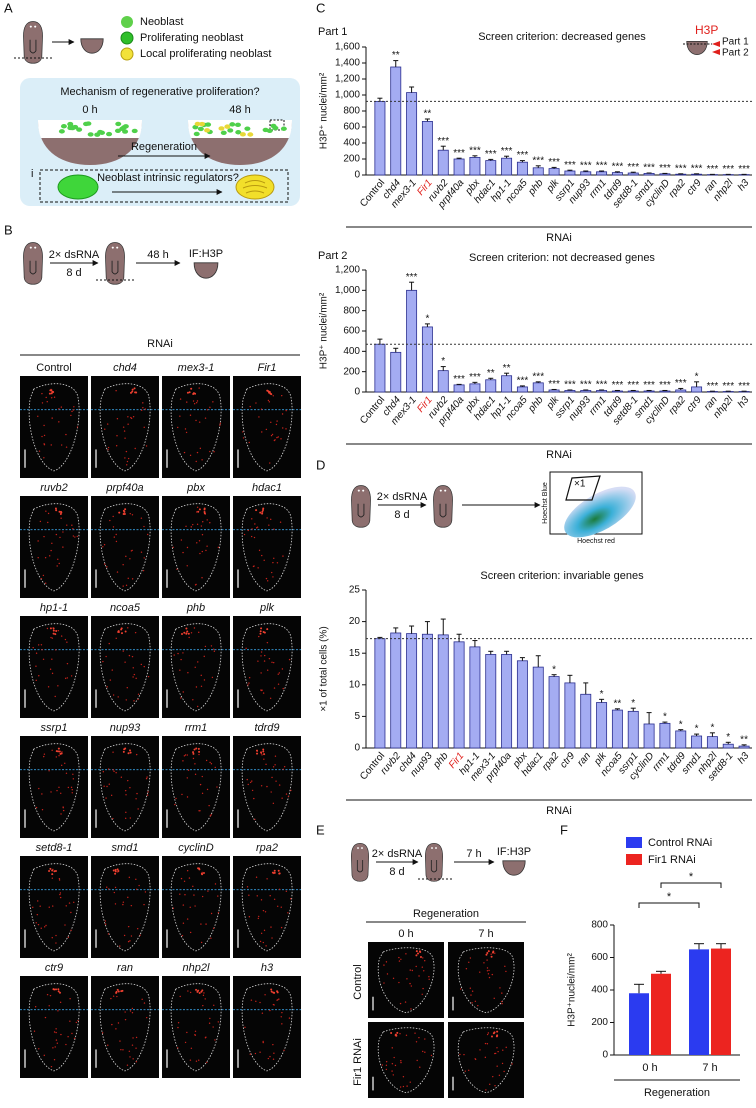 This screenshot has width=756, height=1108. What do you see at coordinates (491, 373) in the screenshot?
I see `significance: **` at bounding box center [491, 373].